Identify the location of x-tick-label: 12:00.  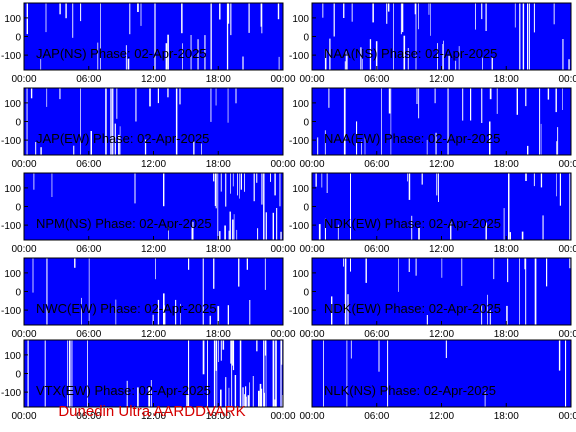
(153, 164).